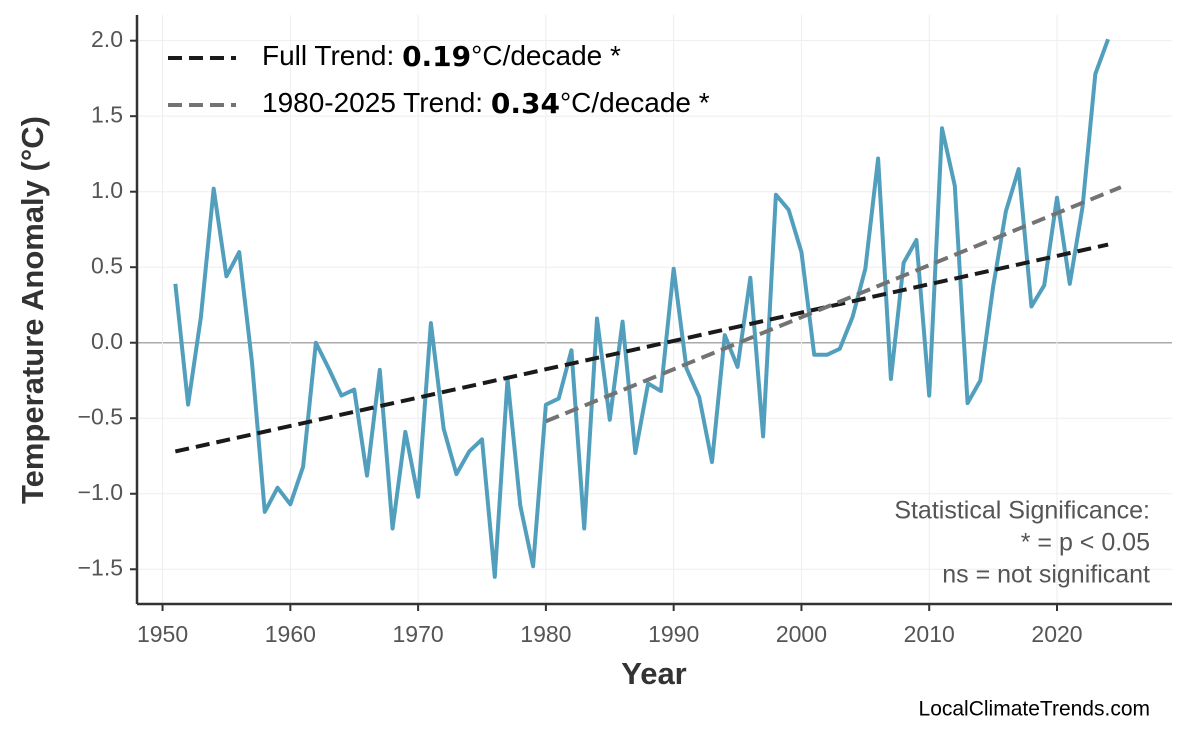 The height and width of the screenshot is (737, 1186). Describe the element at coordinates (376, 102) in the screenshot. I see `legend-name: 1980-2025 Trend:` at that location.